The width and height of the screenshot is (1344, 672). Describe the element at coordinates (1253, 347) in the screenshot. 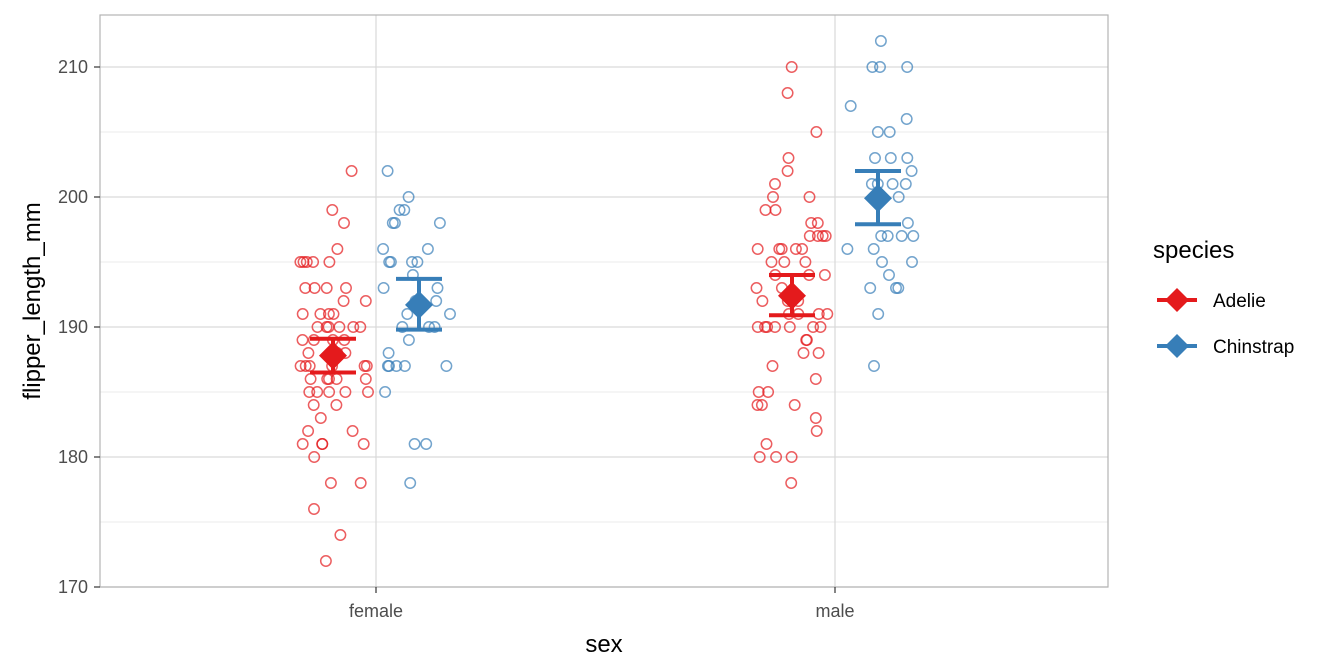

I see `legend-label: Chinstrap` at that location.